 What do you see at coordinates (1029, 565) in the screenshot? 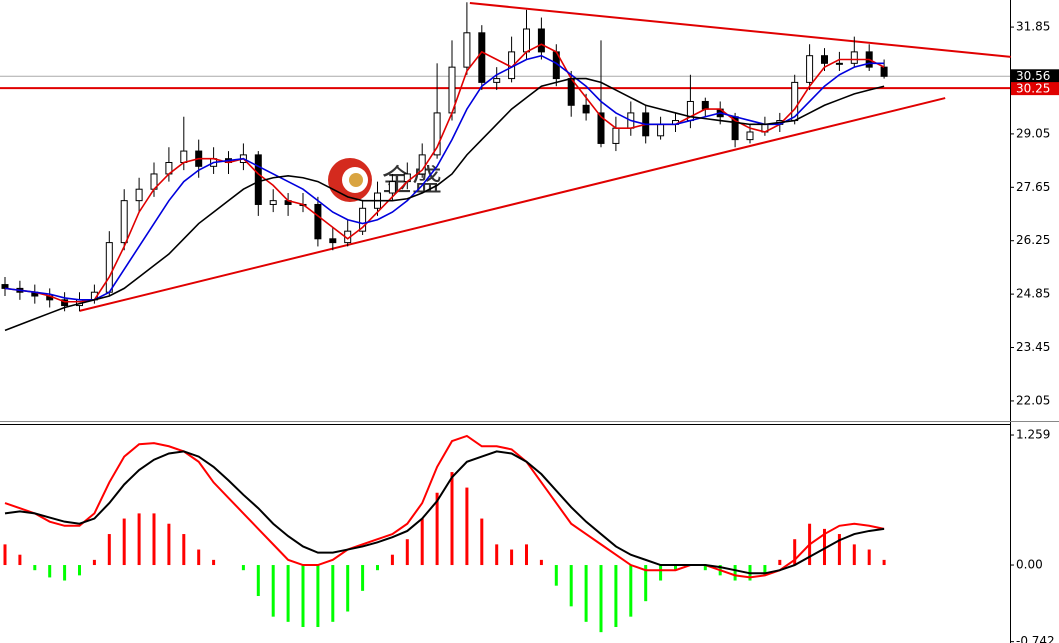
I see `y-tick-label: 0.00` at bounding box center [1029, 565].